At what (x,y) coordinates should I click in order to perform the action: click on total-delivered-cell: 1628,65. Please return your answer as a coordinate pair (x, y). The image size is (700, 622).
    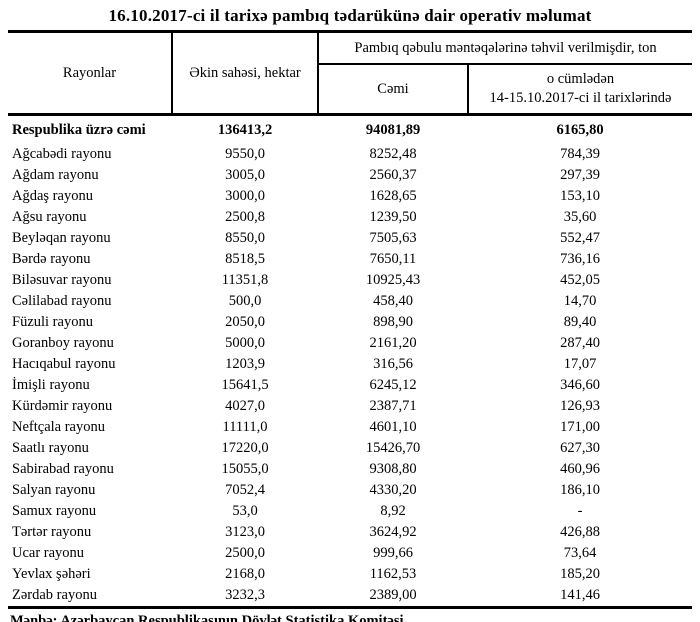
    Looking at the image, I should click on (393, 196).